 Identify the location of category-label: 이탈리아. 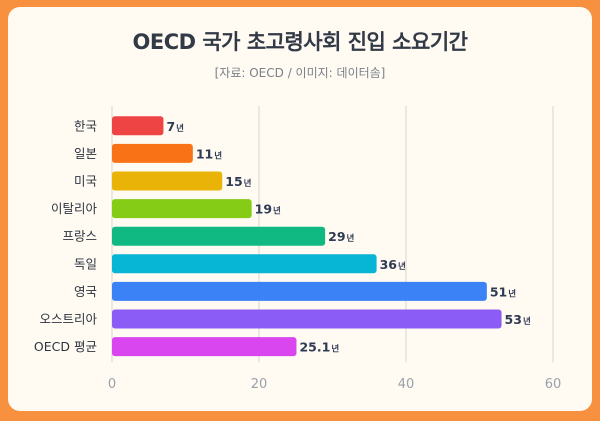
(74, 208).